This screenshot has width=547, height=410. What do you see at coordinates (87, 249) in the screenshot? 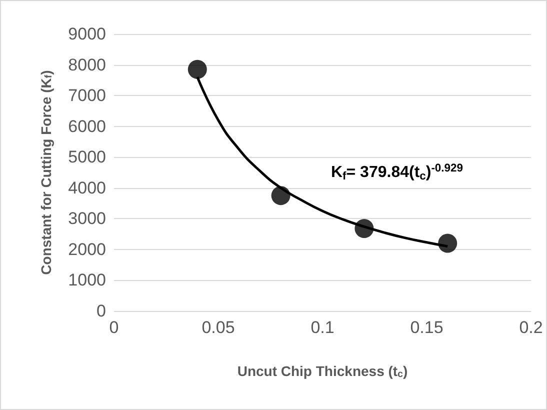
I see `y-tick-label: 2000` at bounding box center [87, 249].